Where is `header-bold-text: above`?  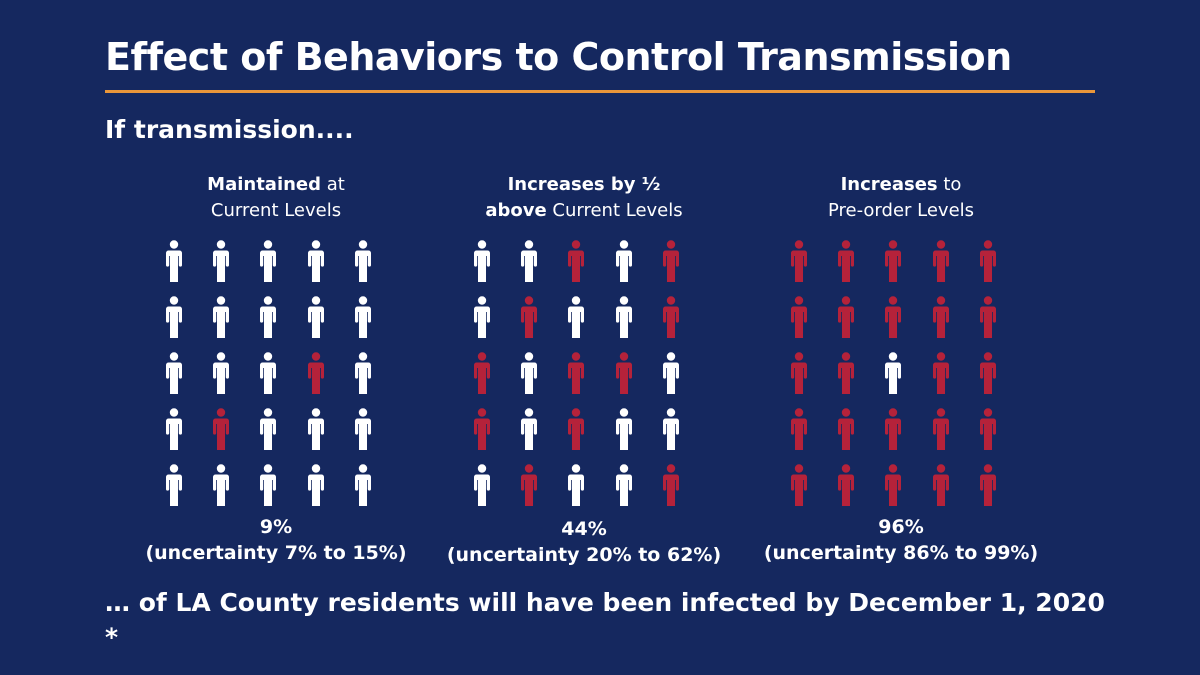 header-bold-text: above is located at coordinates (516, 210).